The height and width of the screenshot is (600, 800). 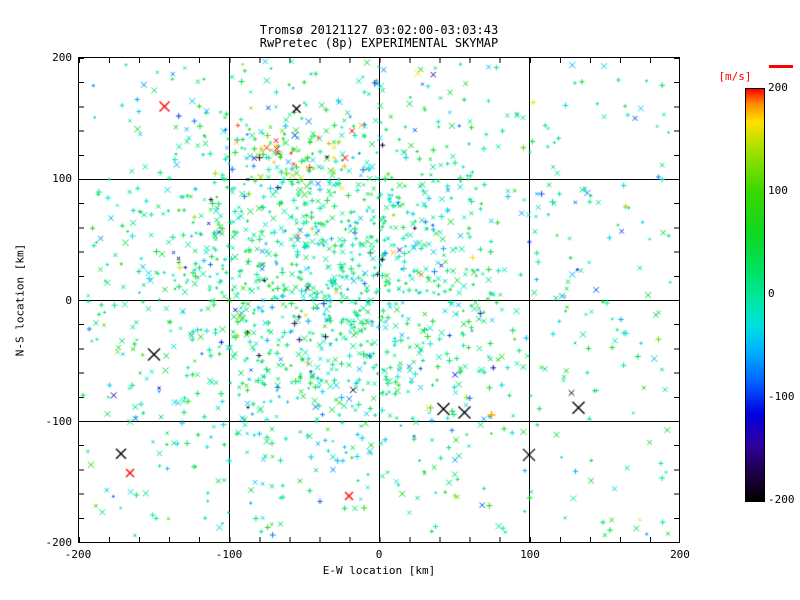 What do you see at coordinates (78, 554) in the screenshot?
I see `x-tick-label: -200` at bounding box center [78, 554].